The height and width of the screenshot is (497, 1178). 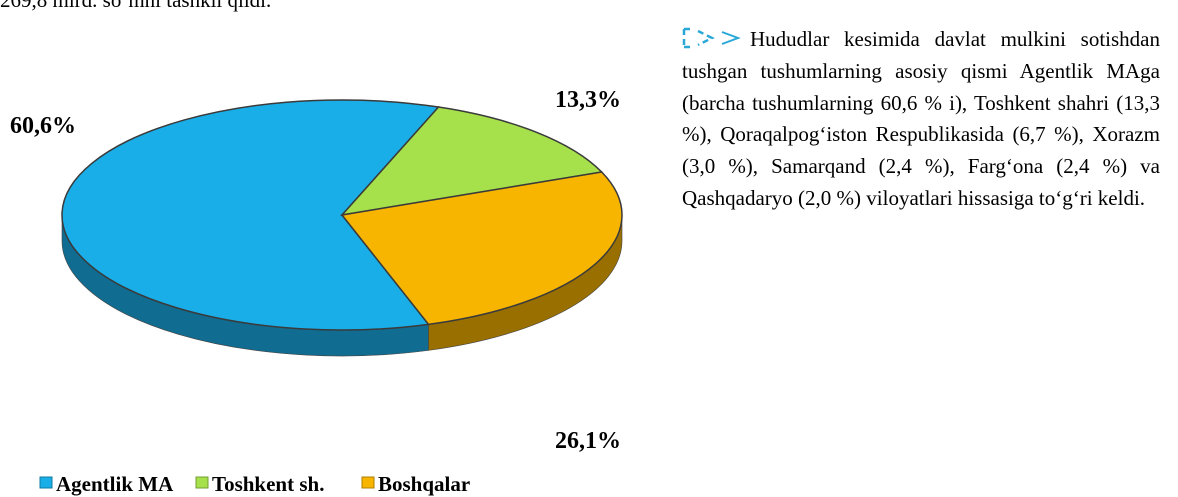 What do you see at coordinates (43, 126) in the screenshot?
I see `data-label: 60,6%` at bounding box center [43, 126].